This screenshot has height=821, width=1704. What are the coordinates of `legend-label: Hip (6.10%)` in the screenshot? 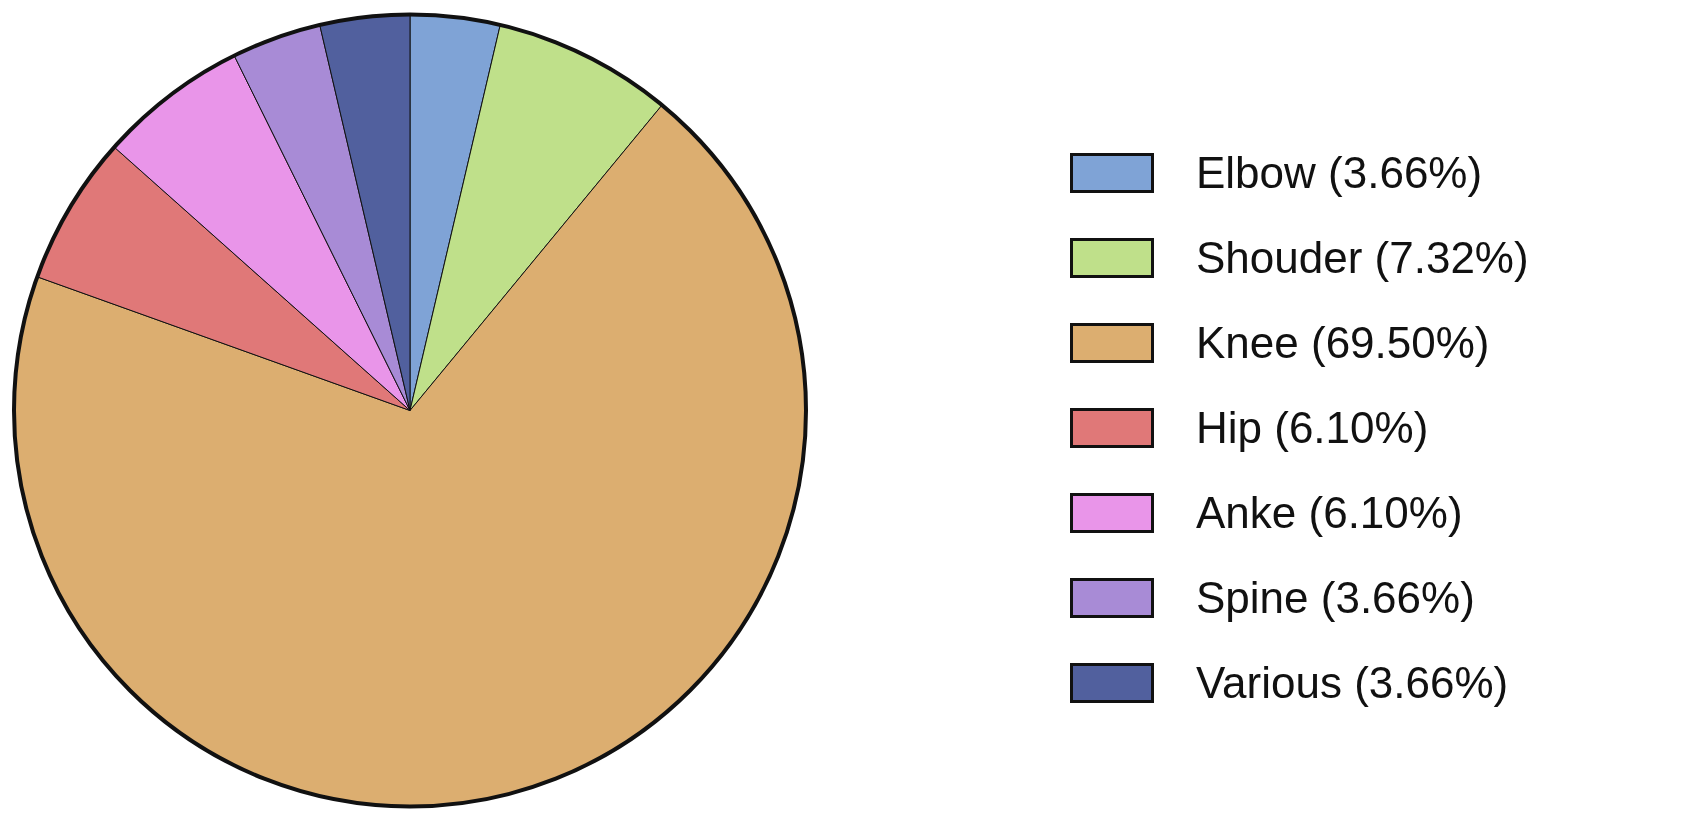 It's located at (1312, 427).